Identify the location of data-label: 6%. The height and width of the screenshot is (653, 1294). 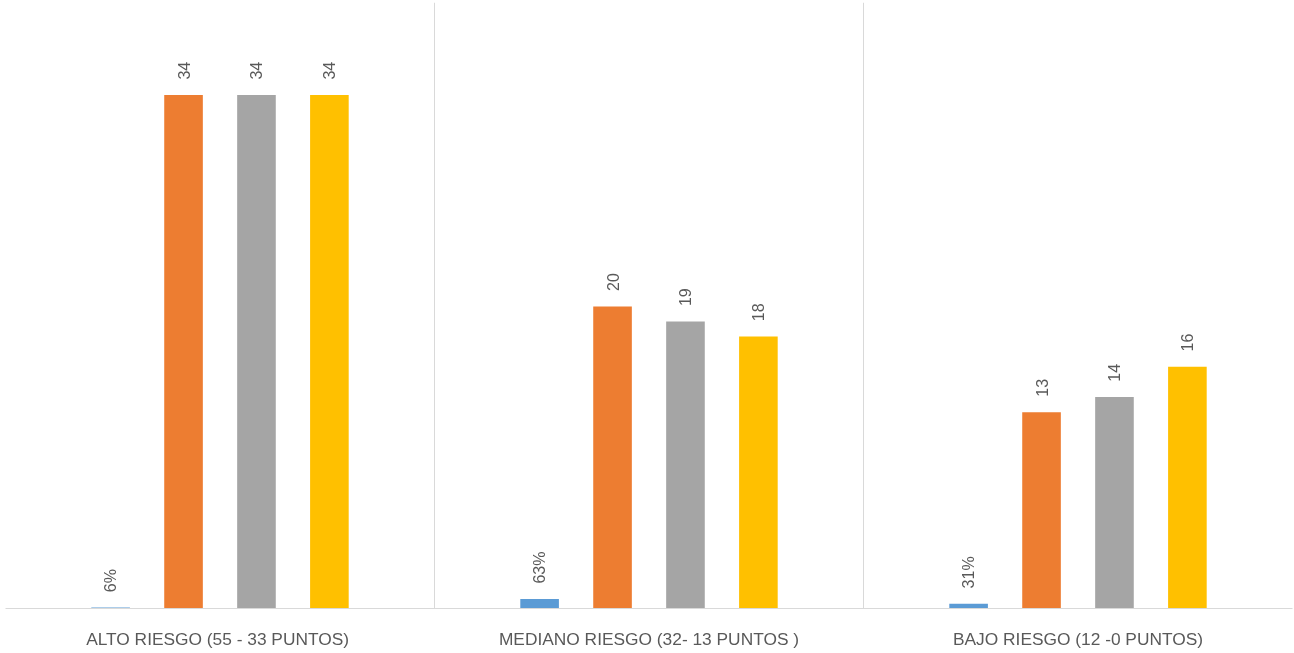
(111, 581).